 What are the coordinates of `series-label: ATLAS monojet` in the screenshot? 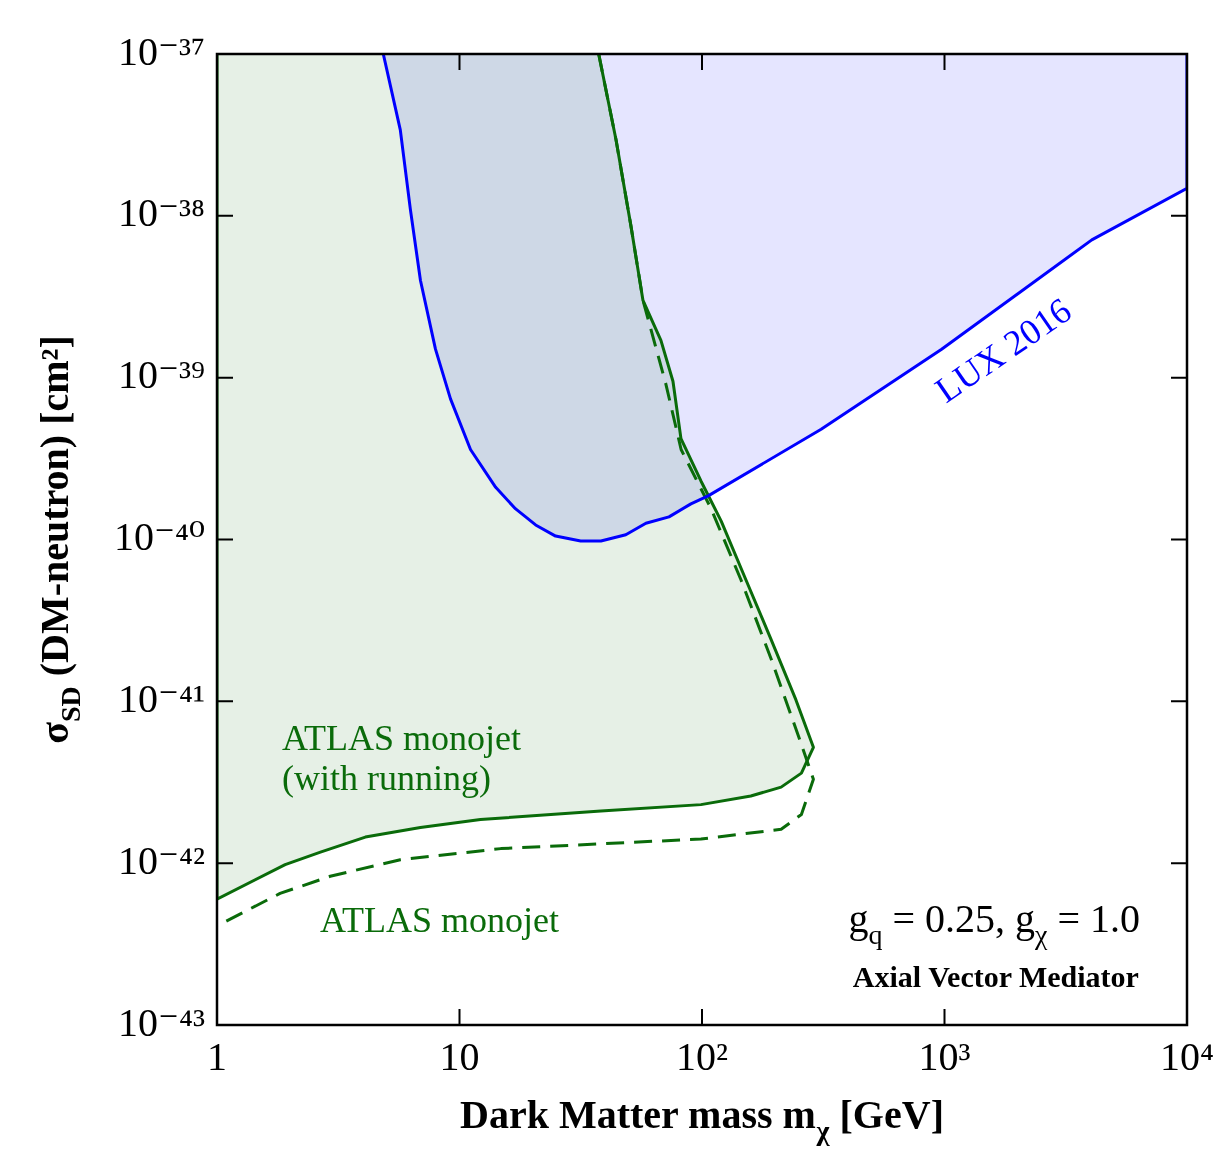 It's located at (439, 920).